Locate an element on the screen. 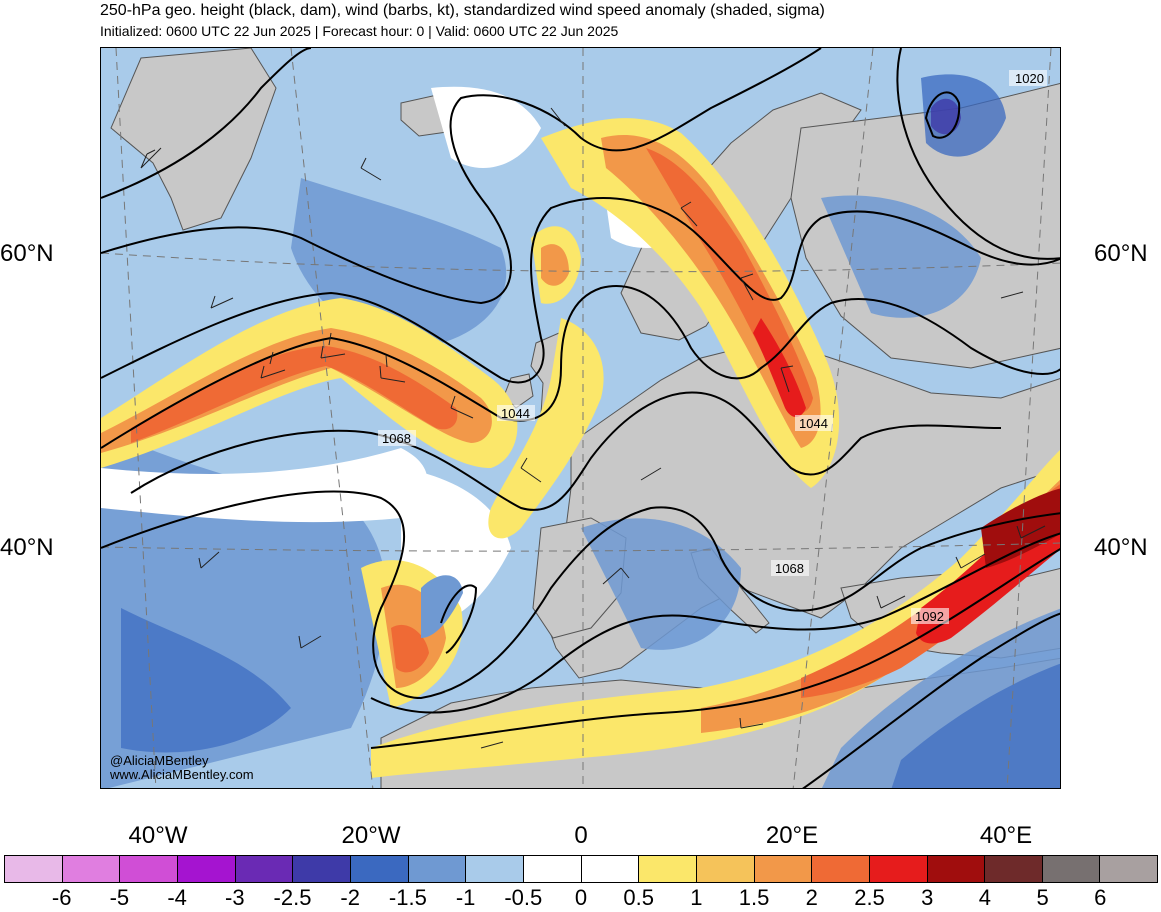 The height and width of the screenshot is (912, 1161). contour-label-1068-east: 1068 is located at coordinates (789, 568).